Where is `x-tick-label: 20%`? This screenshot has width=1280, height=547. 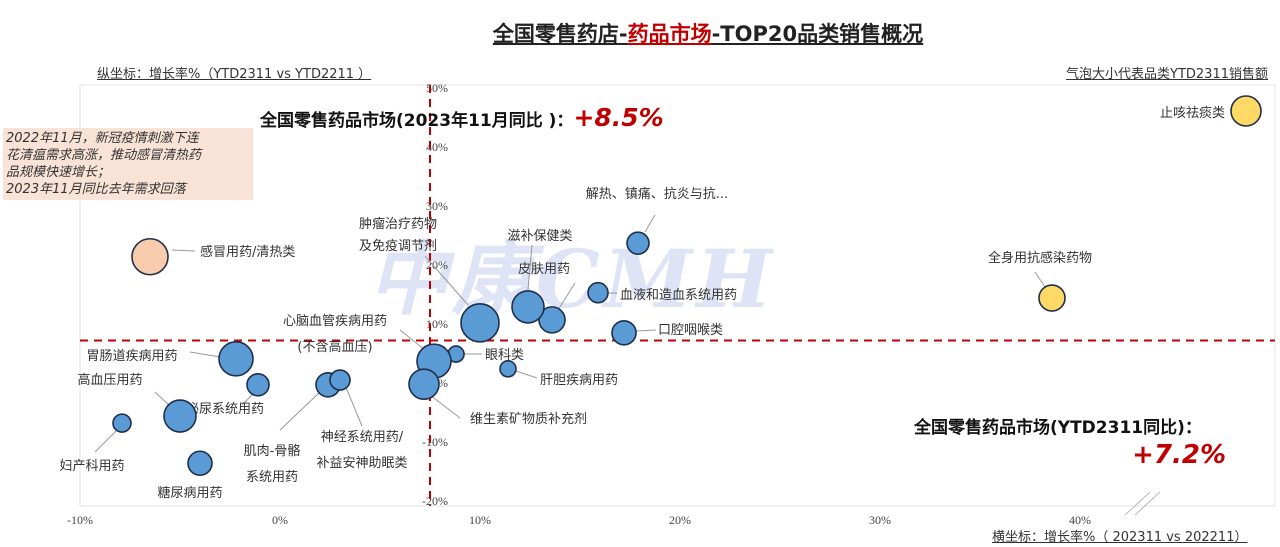 x-tick-label: 20% is located at coordinates (680, 520).